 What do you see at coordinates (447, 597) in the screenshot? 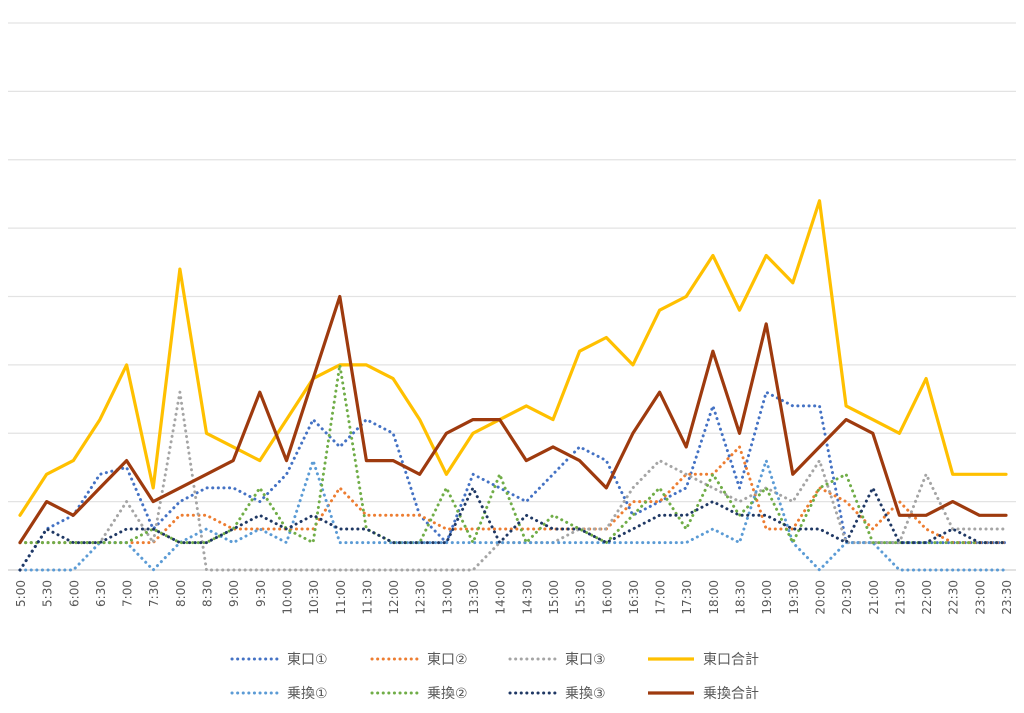
I see `x-tick-label: 13:00` at bounding box center [447, 597].